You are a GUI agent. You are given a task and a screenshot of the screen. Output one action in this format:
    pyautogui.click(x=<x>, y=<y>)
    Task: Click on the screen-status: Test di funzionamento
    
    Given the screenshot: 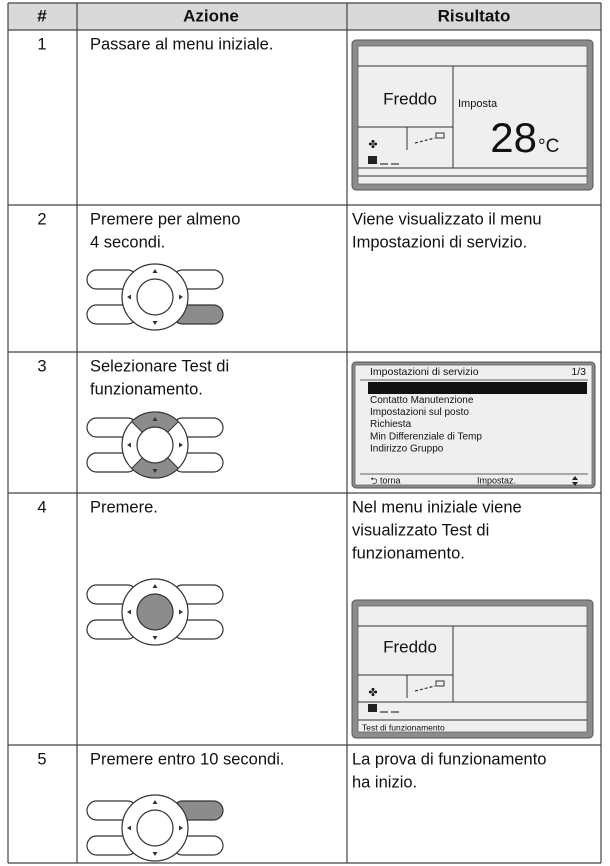 What is the action you would take?
    pyautogui.click(x=403, y=727)
    